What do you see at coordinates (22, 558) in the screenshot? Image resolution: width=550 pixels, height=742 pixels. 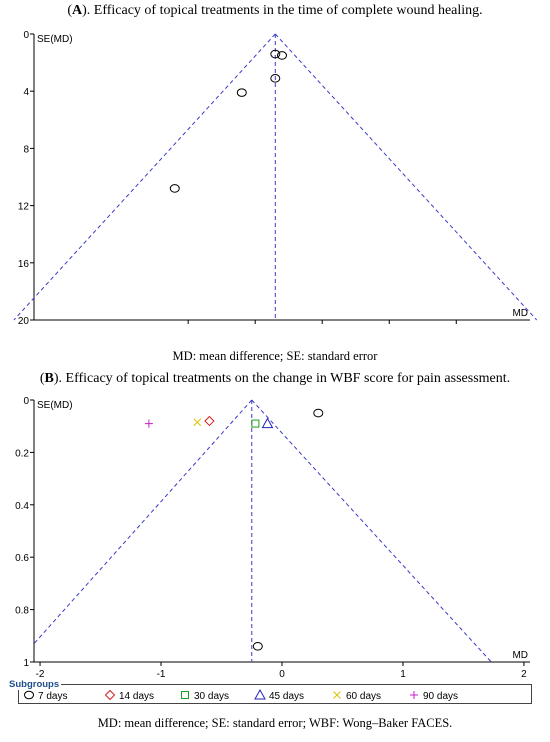 I see `chart-b-y-tick-label: 0.6` at bounding box center [22, 558].